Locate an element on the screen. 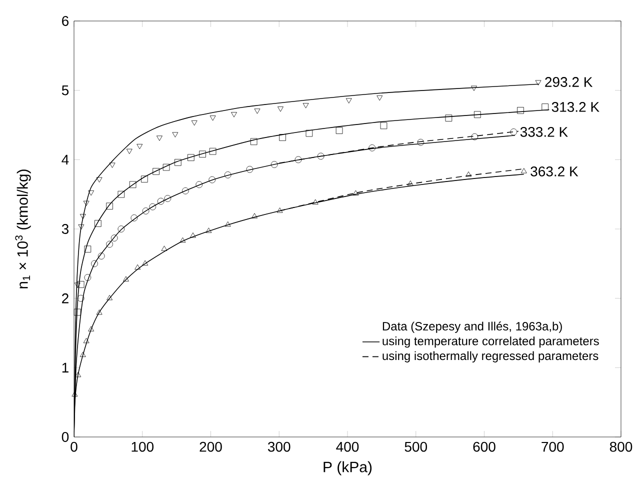  y-tick-label: 1 is located at coordinates (65, 367).